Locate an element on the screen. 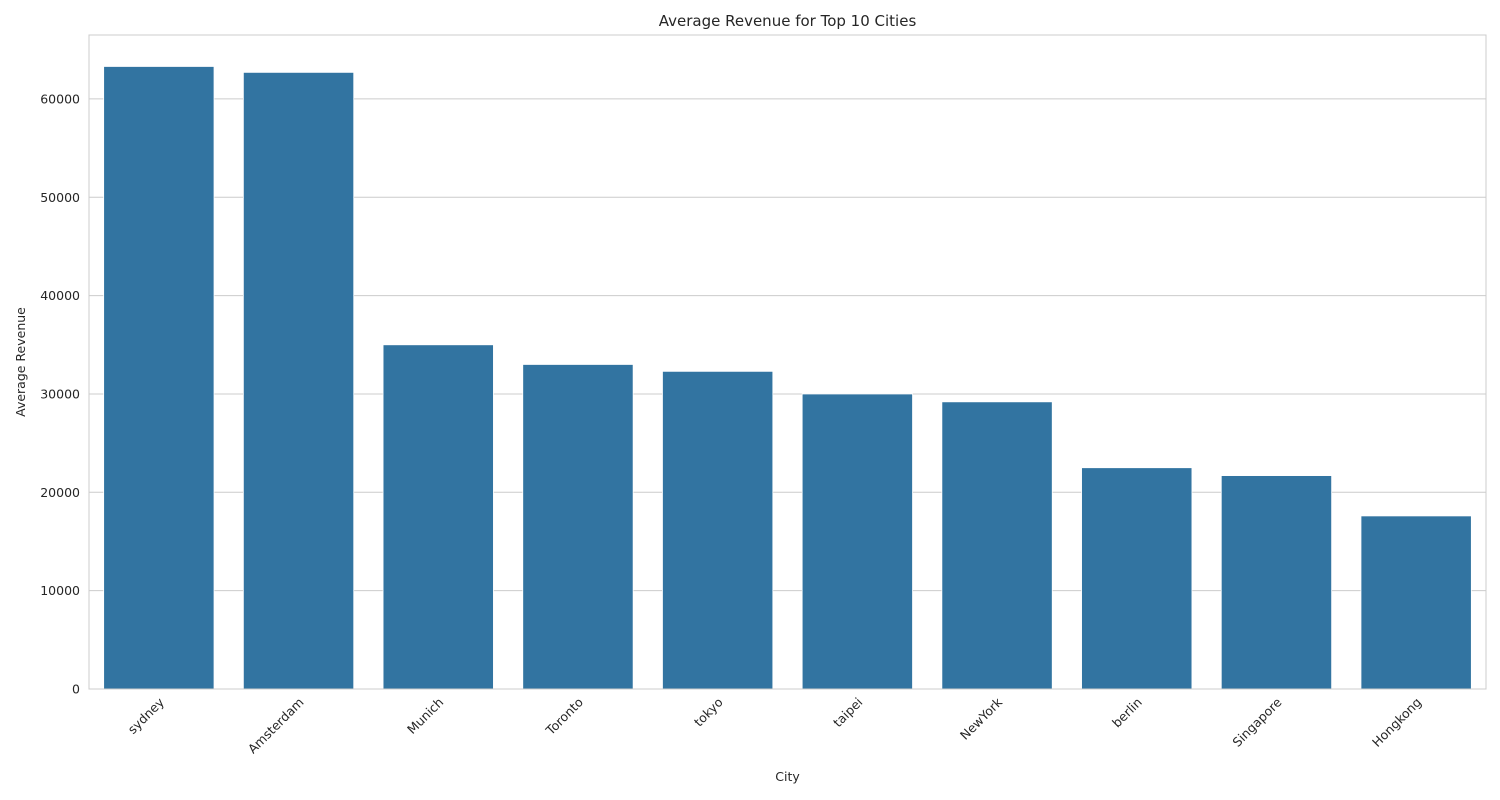 This screenshot has height=800, width=1500. y-axis-label: Average Revenue is located at coordinates (20, 362).